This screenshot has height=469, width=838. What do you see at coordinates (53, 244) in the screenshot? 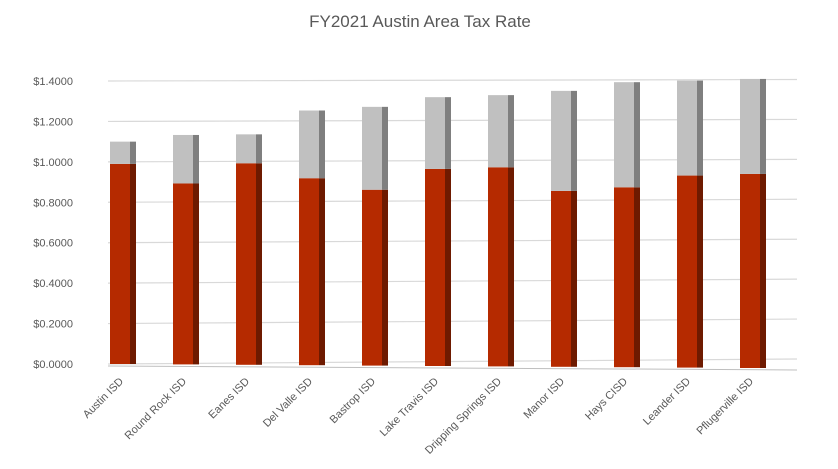
I see `y-tick-label: $0.6000` at bounding box center [53, 244].